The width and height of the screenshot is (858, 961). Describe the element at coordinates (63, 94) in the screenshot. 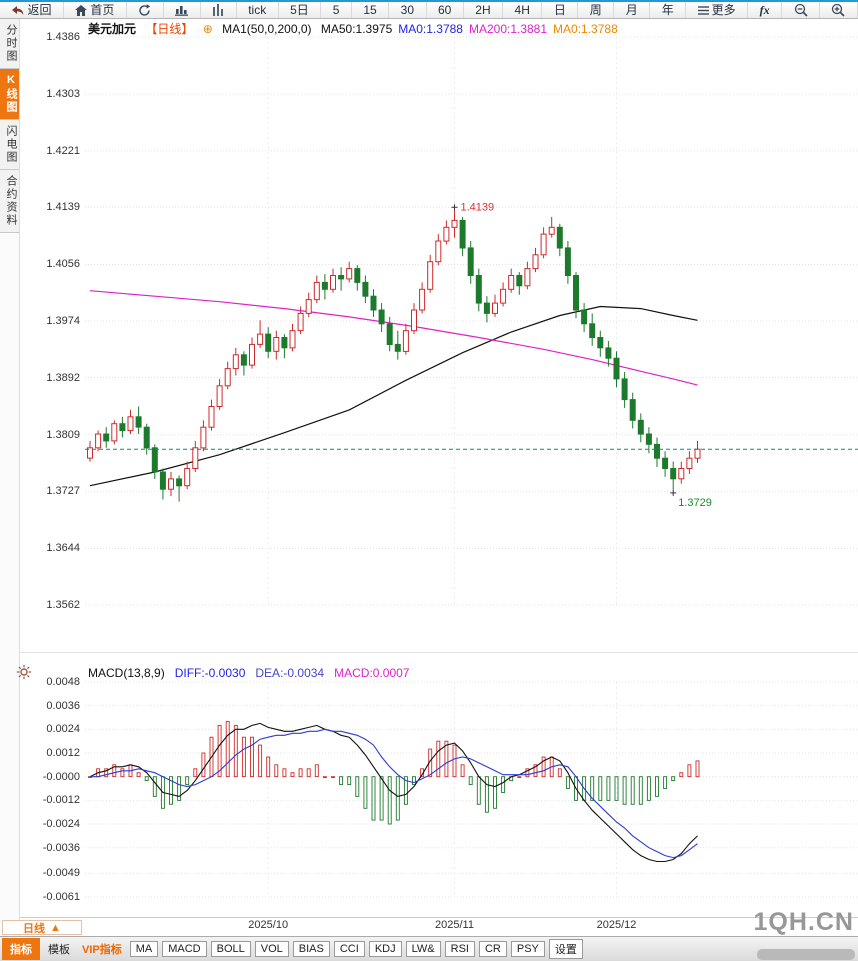

I see `price-axis-label: 1.4303` at that location.